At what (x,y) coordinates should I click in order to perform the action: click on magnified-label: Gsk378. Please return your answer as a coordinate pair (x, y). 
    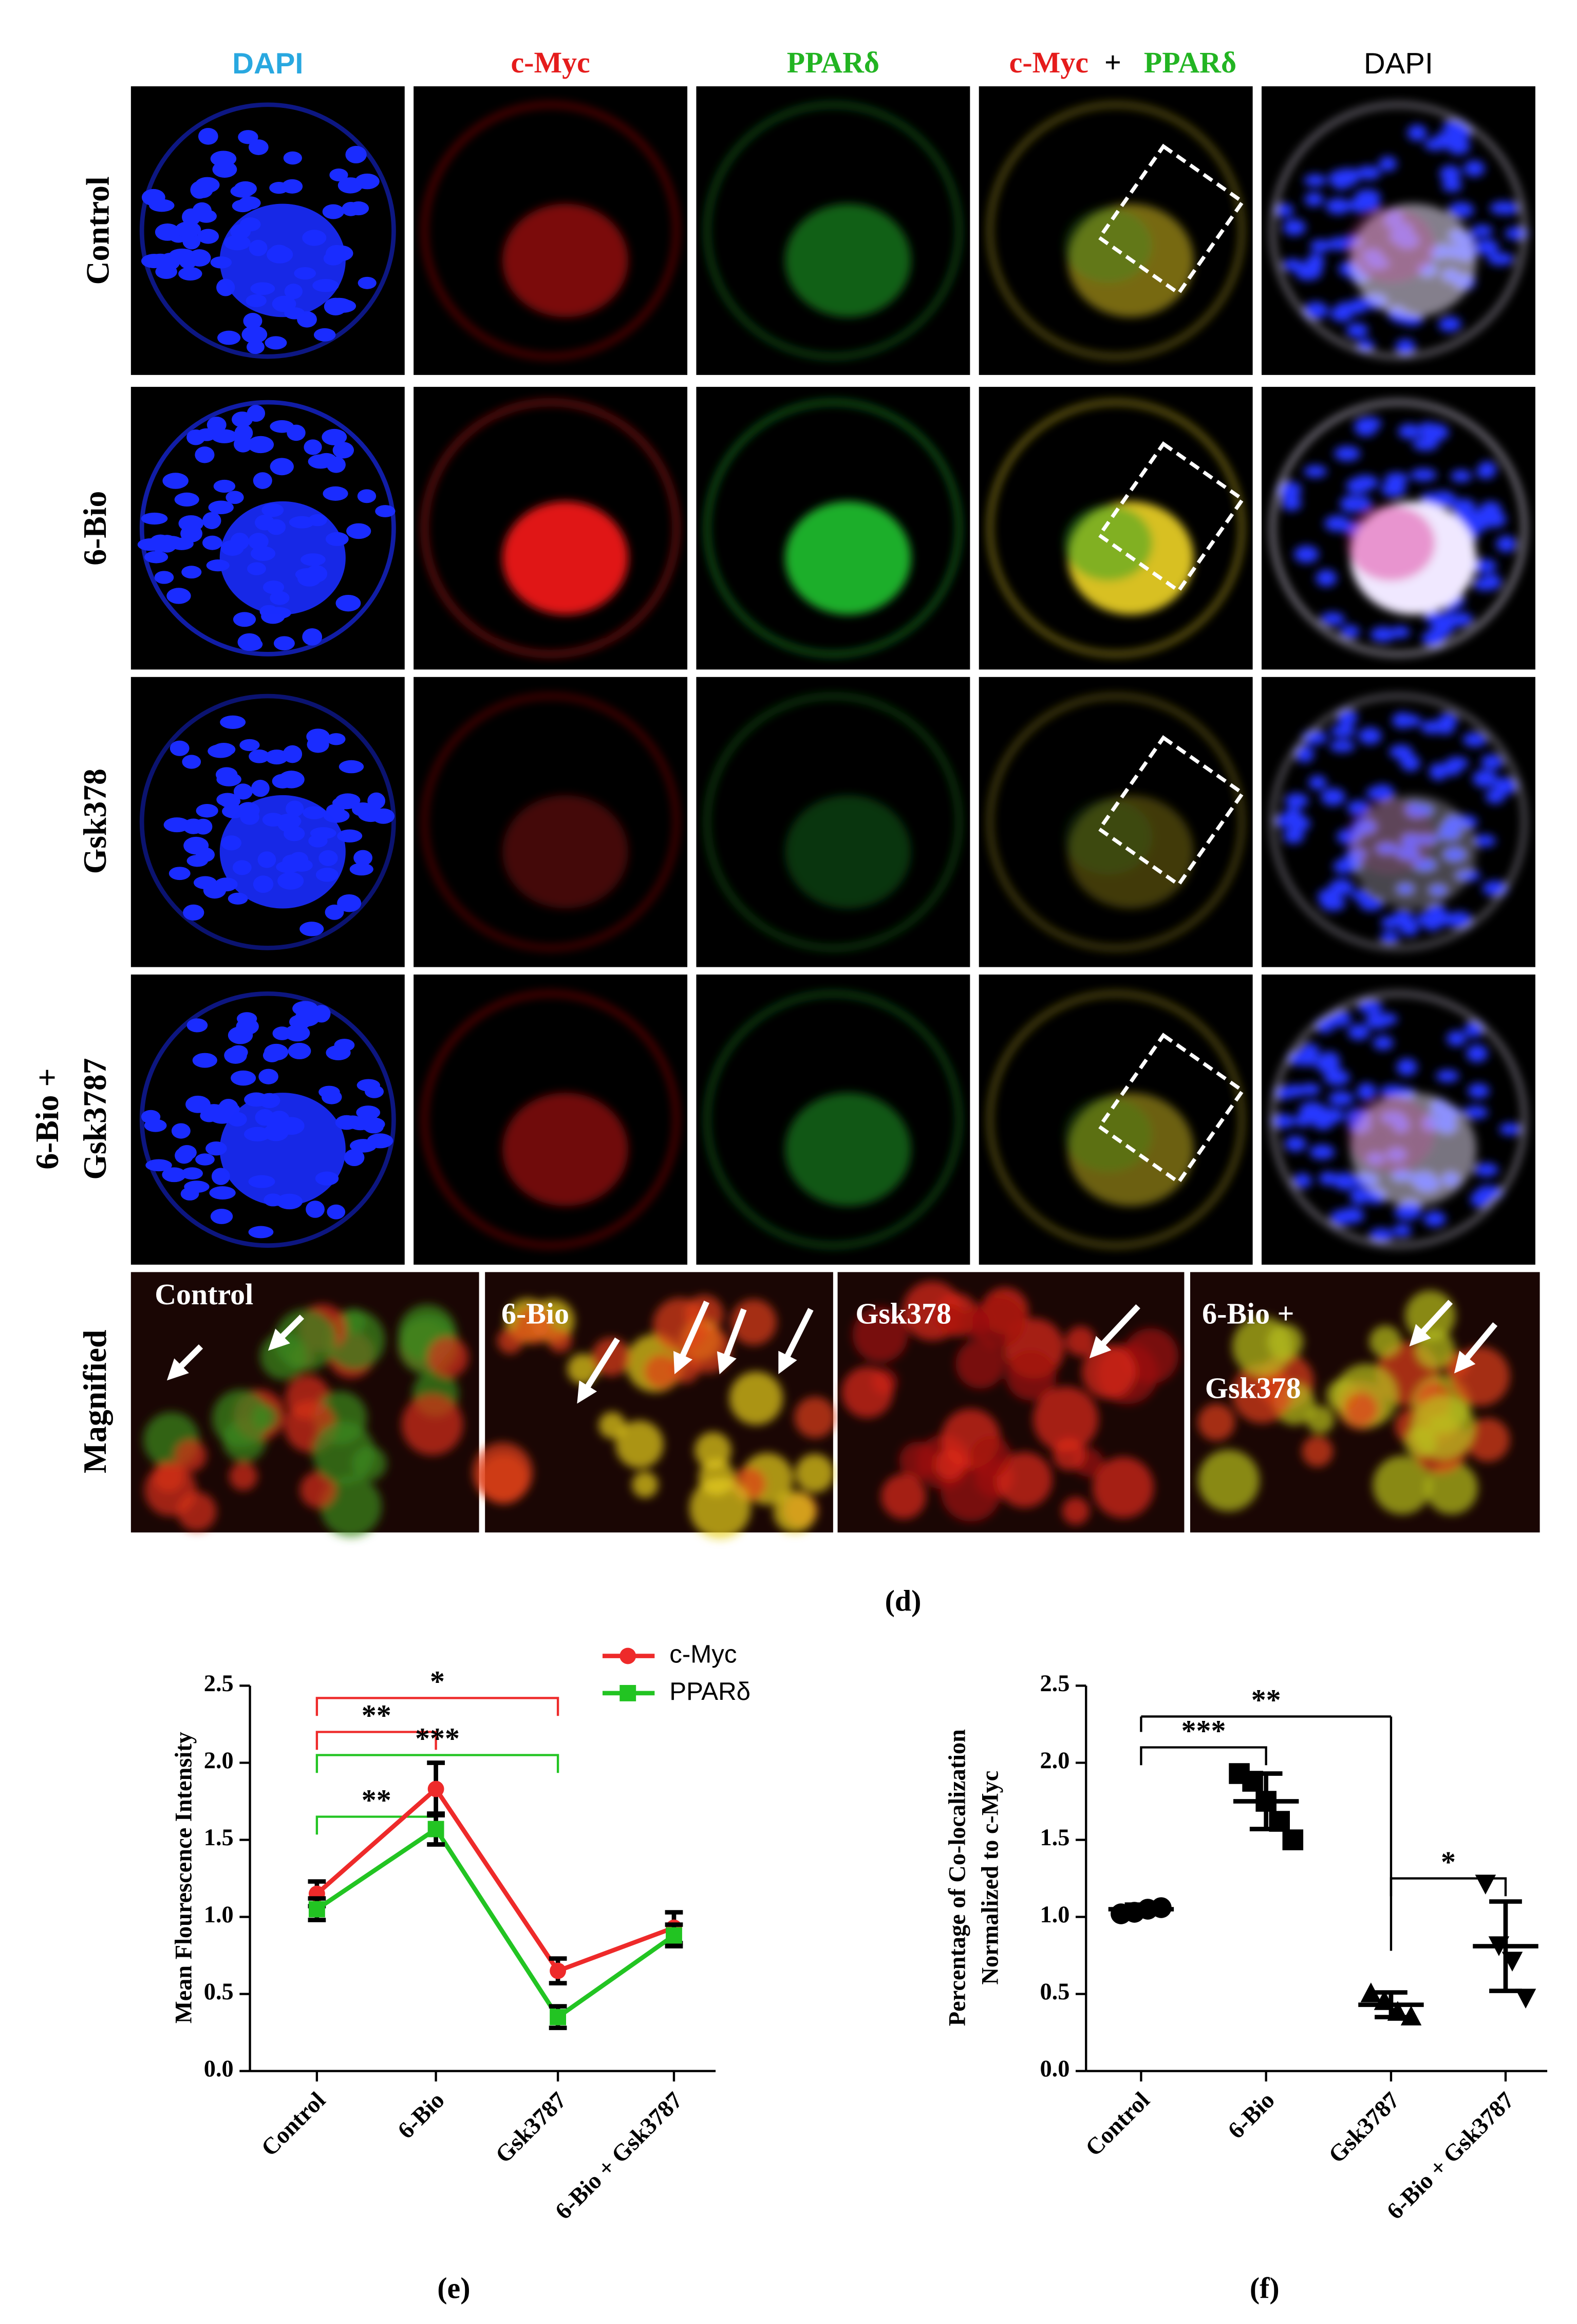
    Looking at the image, I should click on (1253, 1387).